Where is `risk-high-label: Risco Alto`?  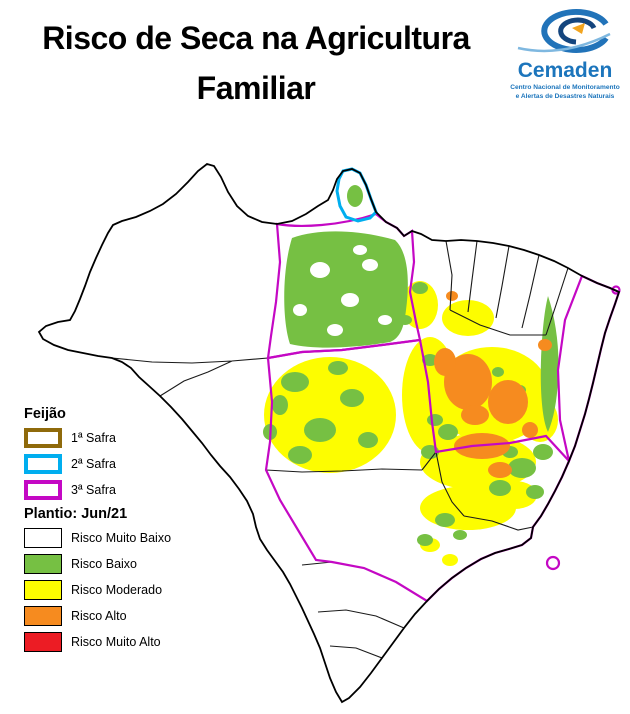
risk-high-label: Risco Alto is located at coordinates (99, 616).